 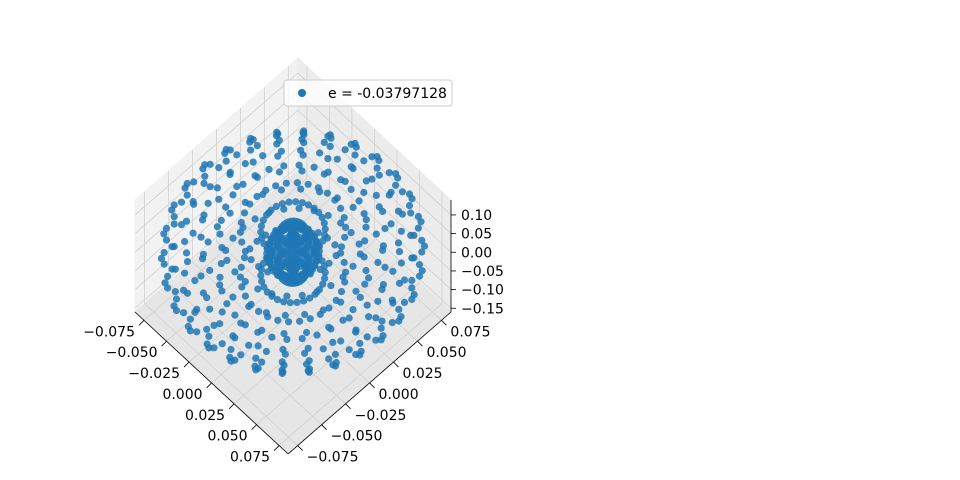 What do you see at coordinates (227, 437) in the screenshot?
I see `x-tick-label: 0.050` at bounding box center [227, 437].